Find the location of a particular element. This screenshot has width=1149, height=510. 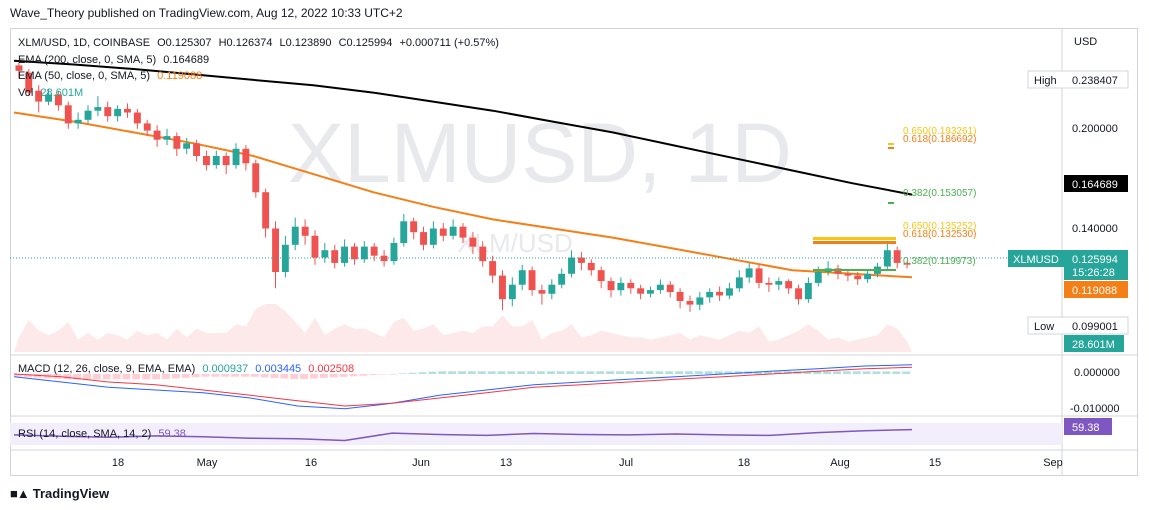

vol-tag-box is located at coordinates (1094, 343).